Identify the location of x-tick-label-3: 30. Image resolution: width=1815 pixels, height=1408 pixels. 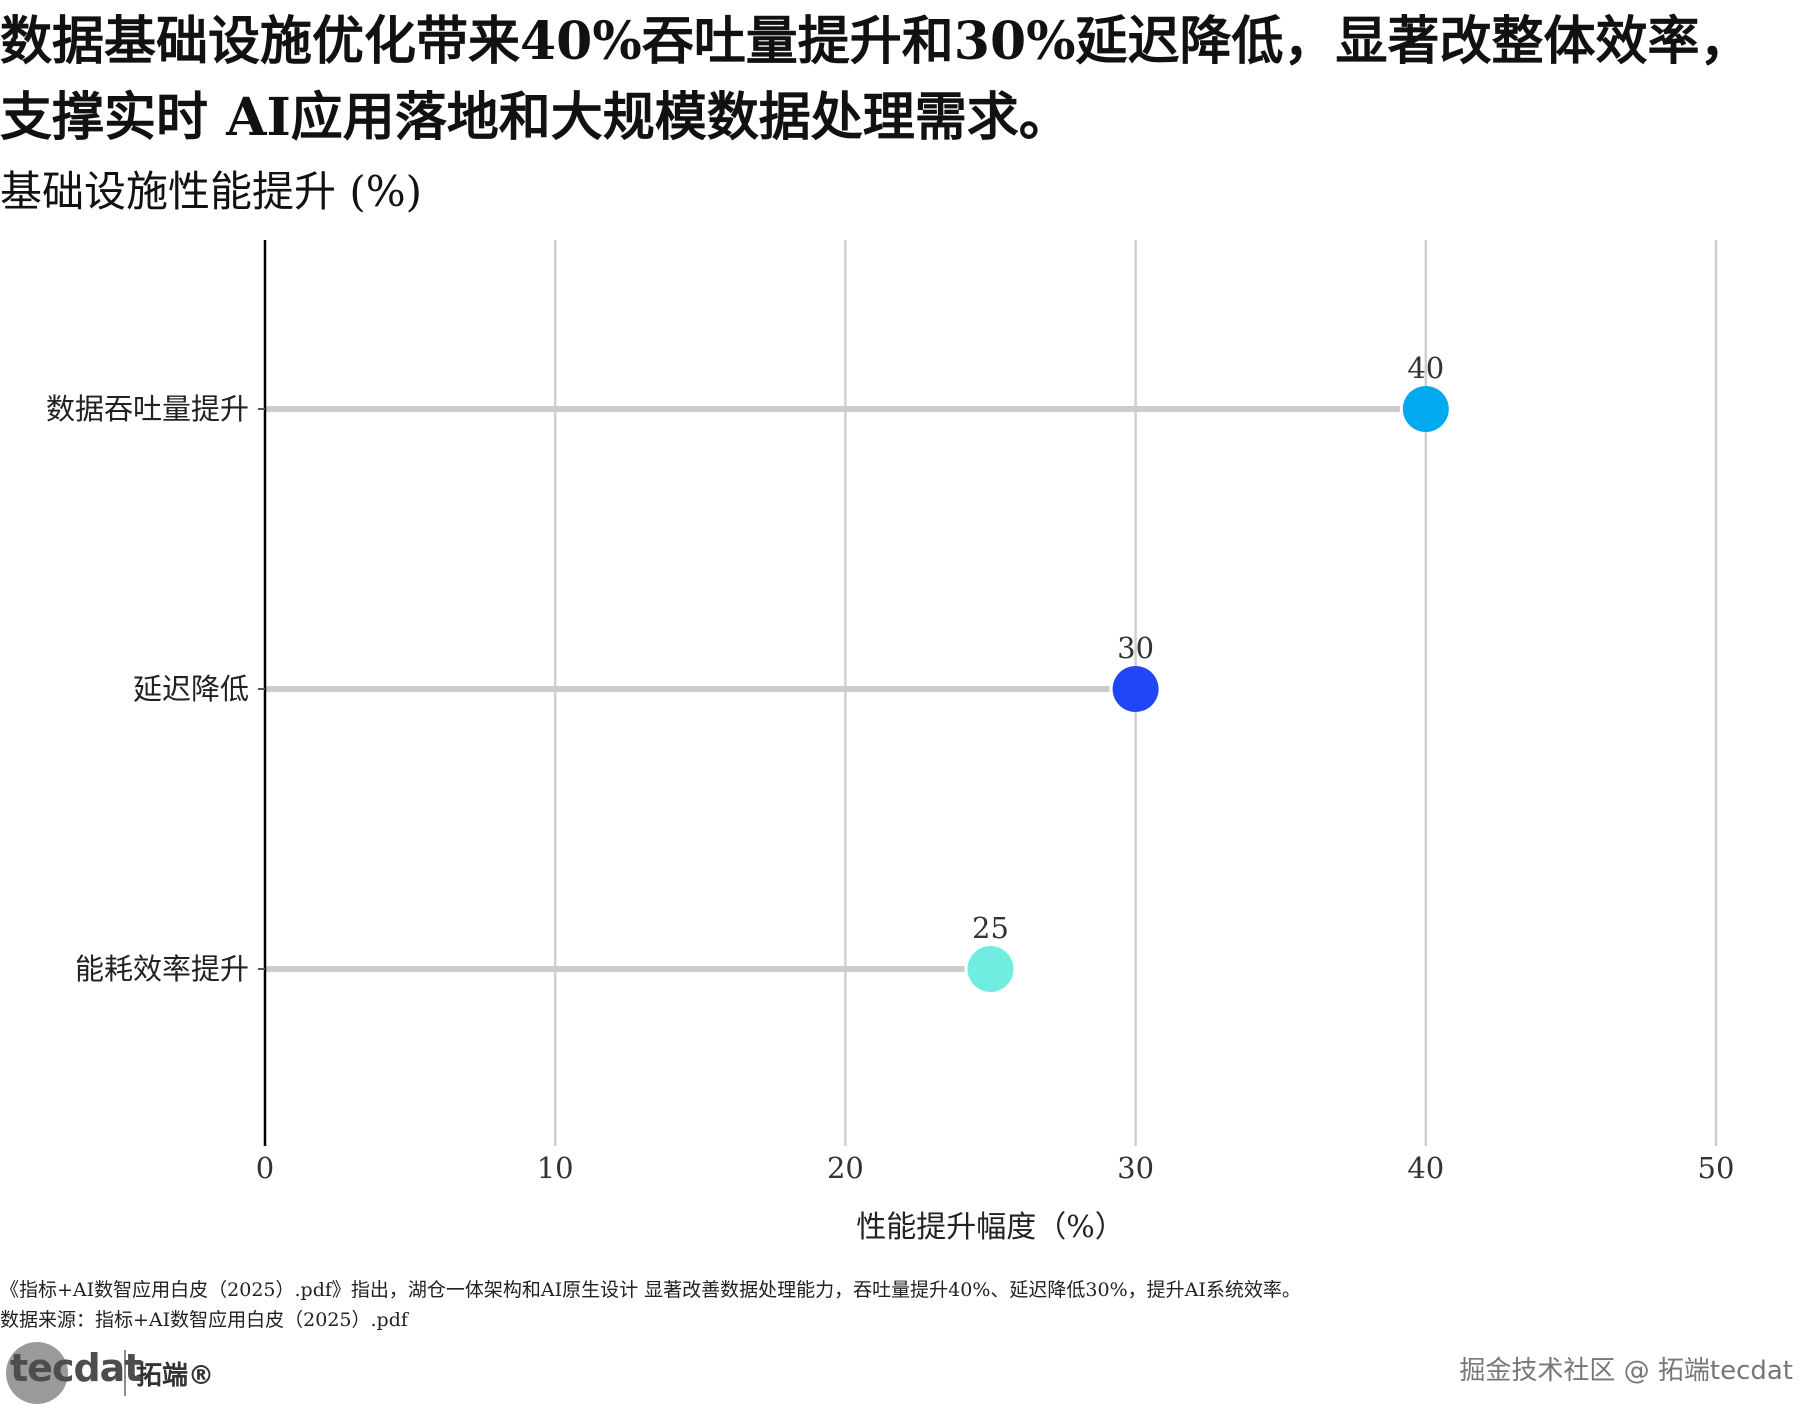
(1135, 1168).